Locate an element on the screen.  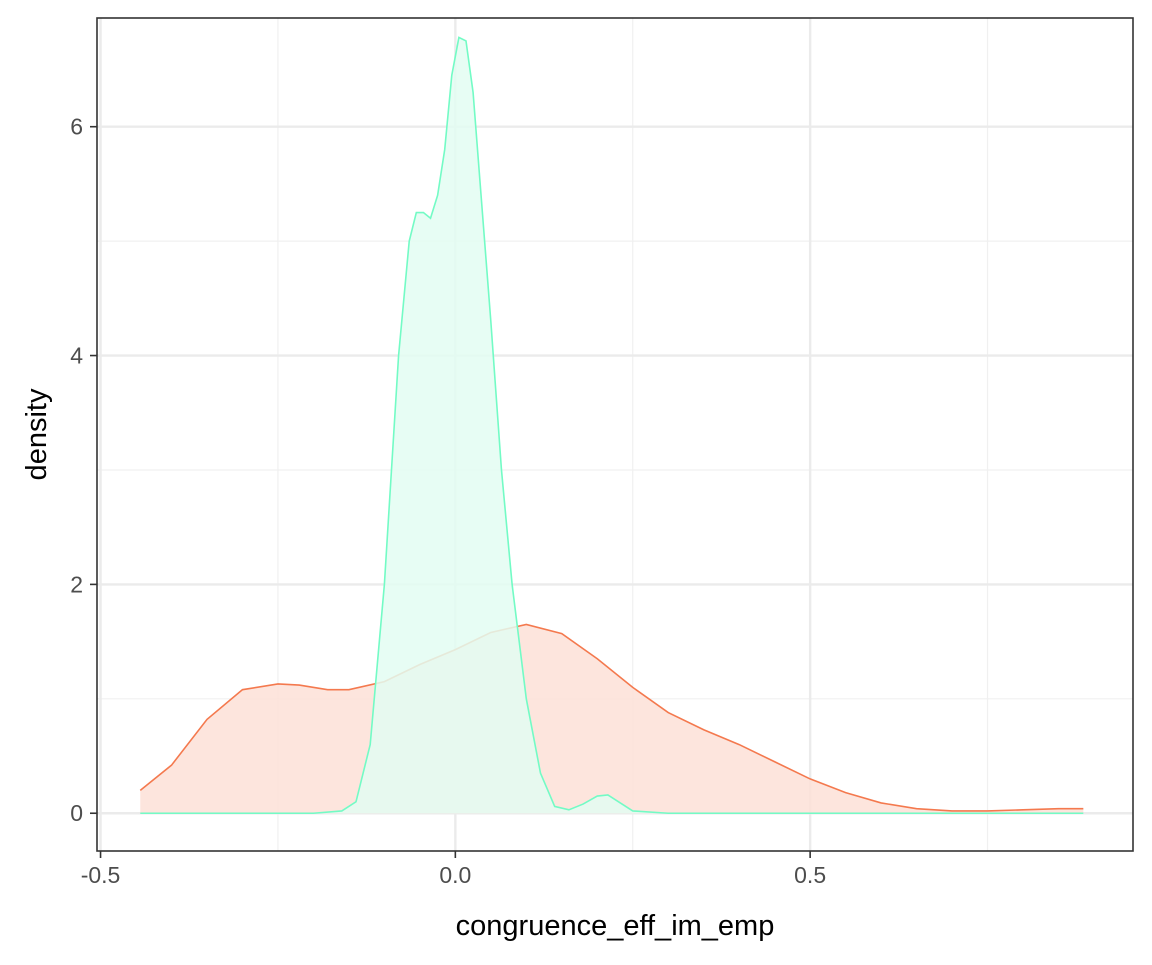
x-axis-title: congruence_eff_im_emp is located at coordinates (615, 926).